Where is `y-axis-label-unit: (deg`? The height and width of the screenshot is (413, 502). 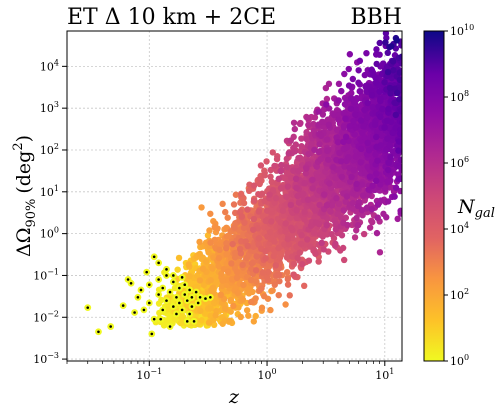 y-axis-label-unit: (deg is located at coordinates (24, 172).